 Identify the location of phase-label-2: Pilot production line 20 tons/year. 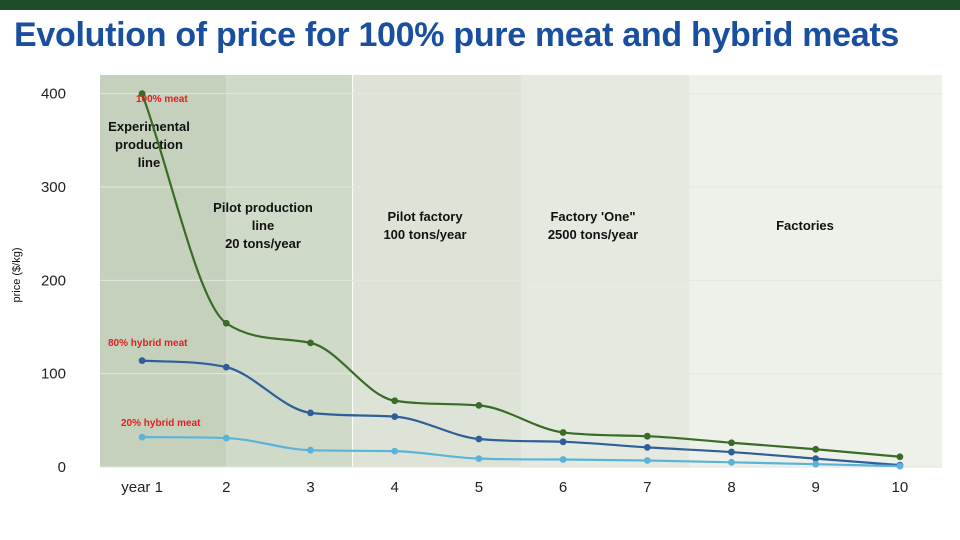
(263, 225).